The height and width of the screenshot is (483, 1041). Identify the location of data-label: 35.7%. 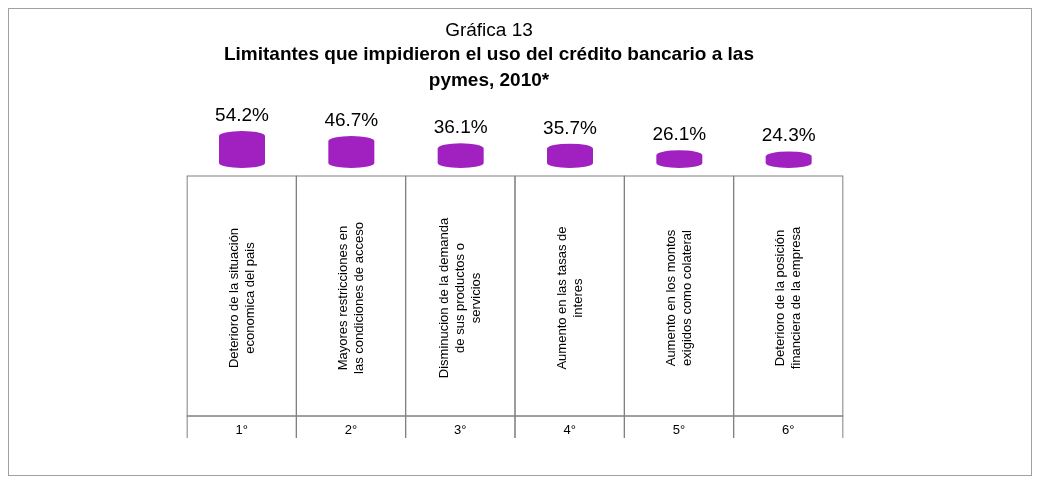
(570, 127).